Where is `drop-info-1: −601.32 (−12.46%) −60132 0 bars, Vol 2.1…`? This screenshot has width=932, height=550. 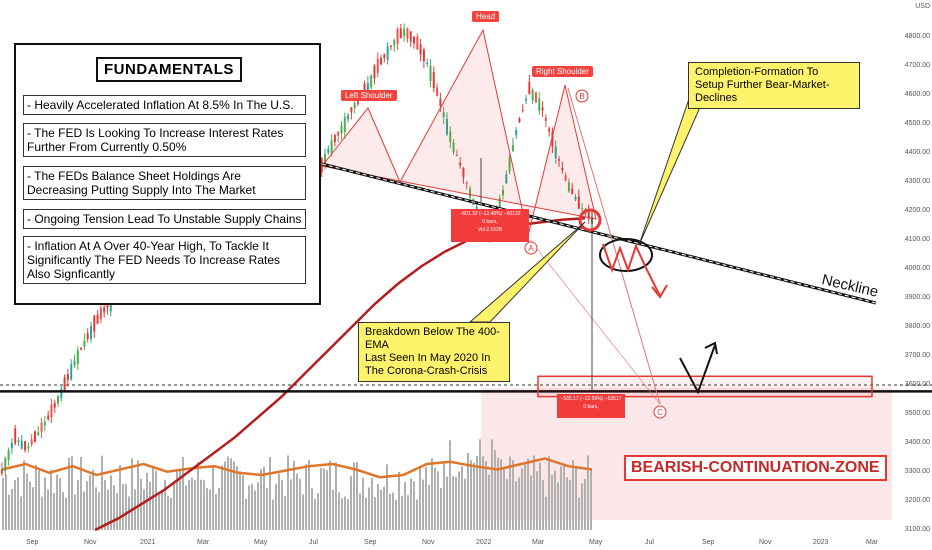
drop-info-1: −601.32 (−12.46%) −60132 0 bars, Vol 2.1… is located at coordinates (490, 225).